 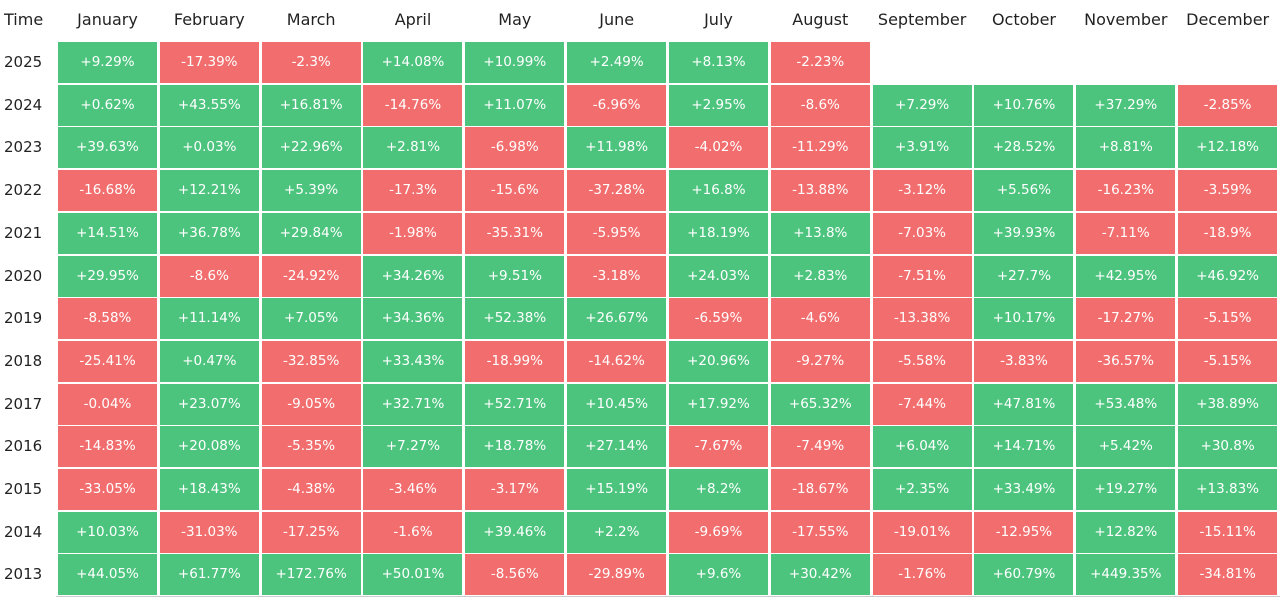 I want to click on return-cell-2025-january: +9.29%, so click(x=107, y=62).